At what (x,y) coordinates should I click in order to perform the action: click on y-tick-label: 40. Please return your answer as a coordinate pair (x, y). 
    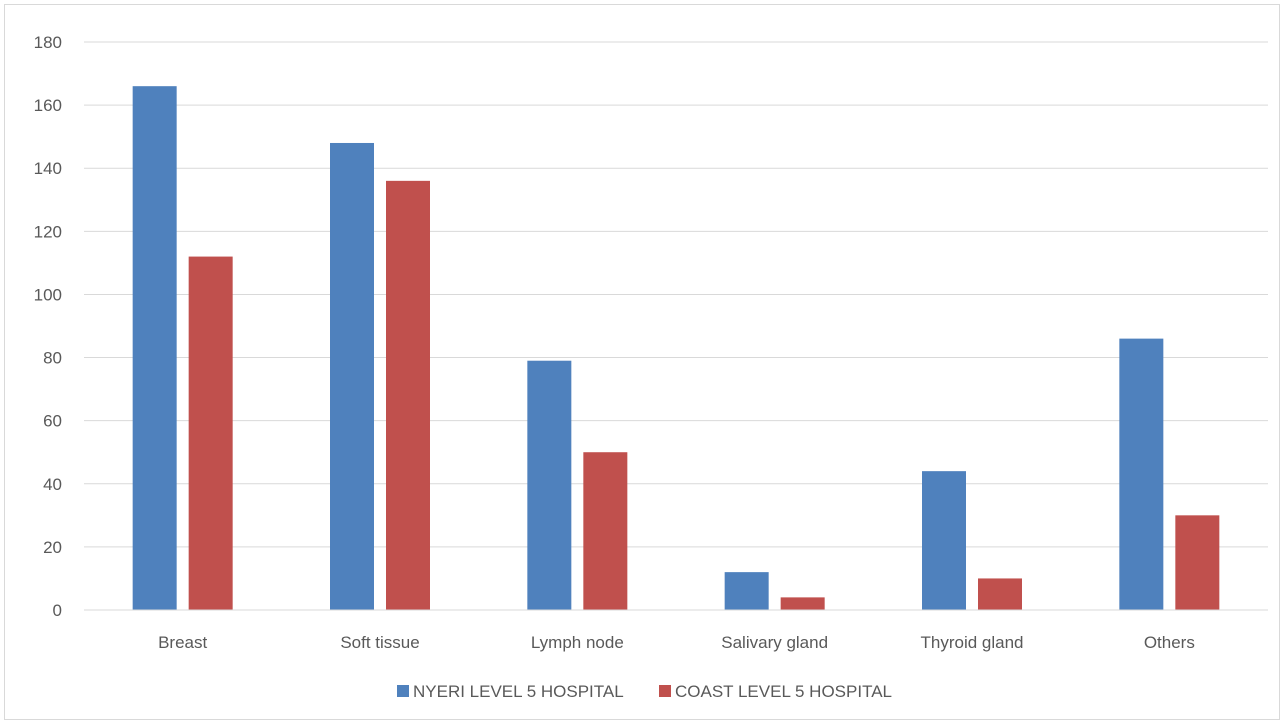
    Looking at the image, I should click on (52, 484).